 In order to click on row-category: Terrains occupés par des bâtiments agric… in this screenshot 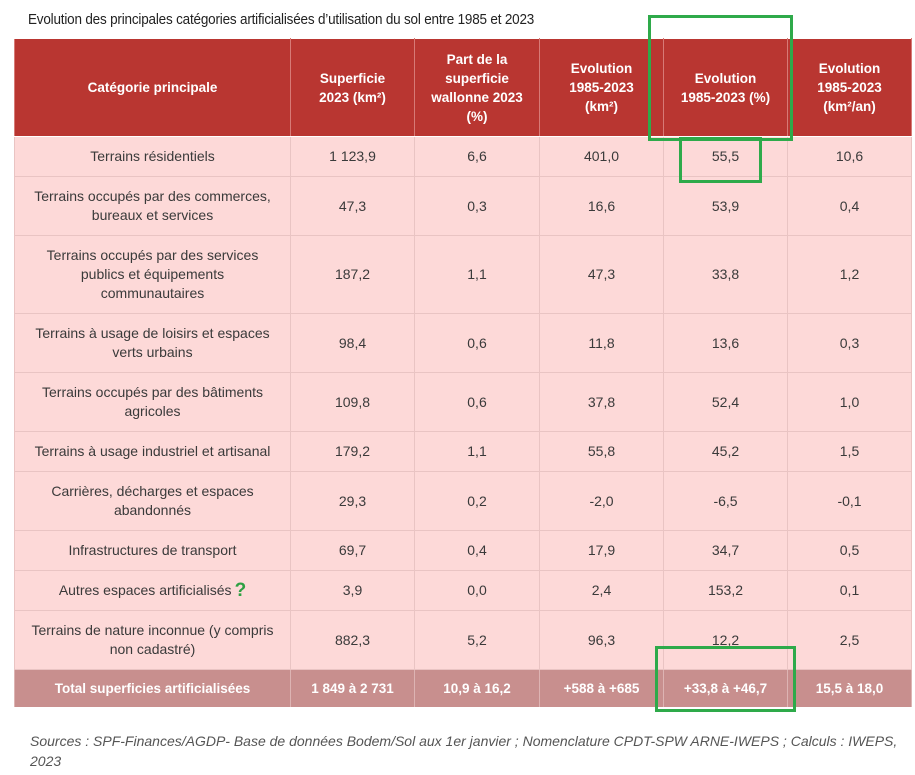, I will do `click(152, 402)`.